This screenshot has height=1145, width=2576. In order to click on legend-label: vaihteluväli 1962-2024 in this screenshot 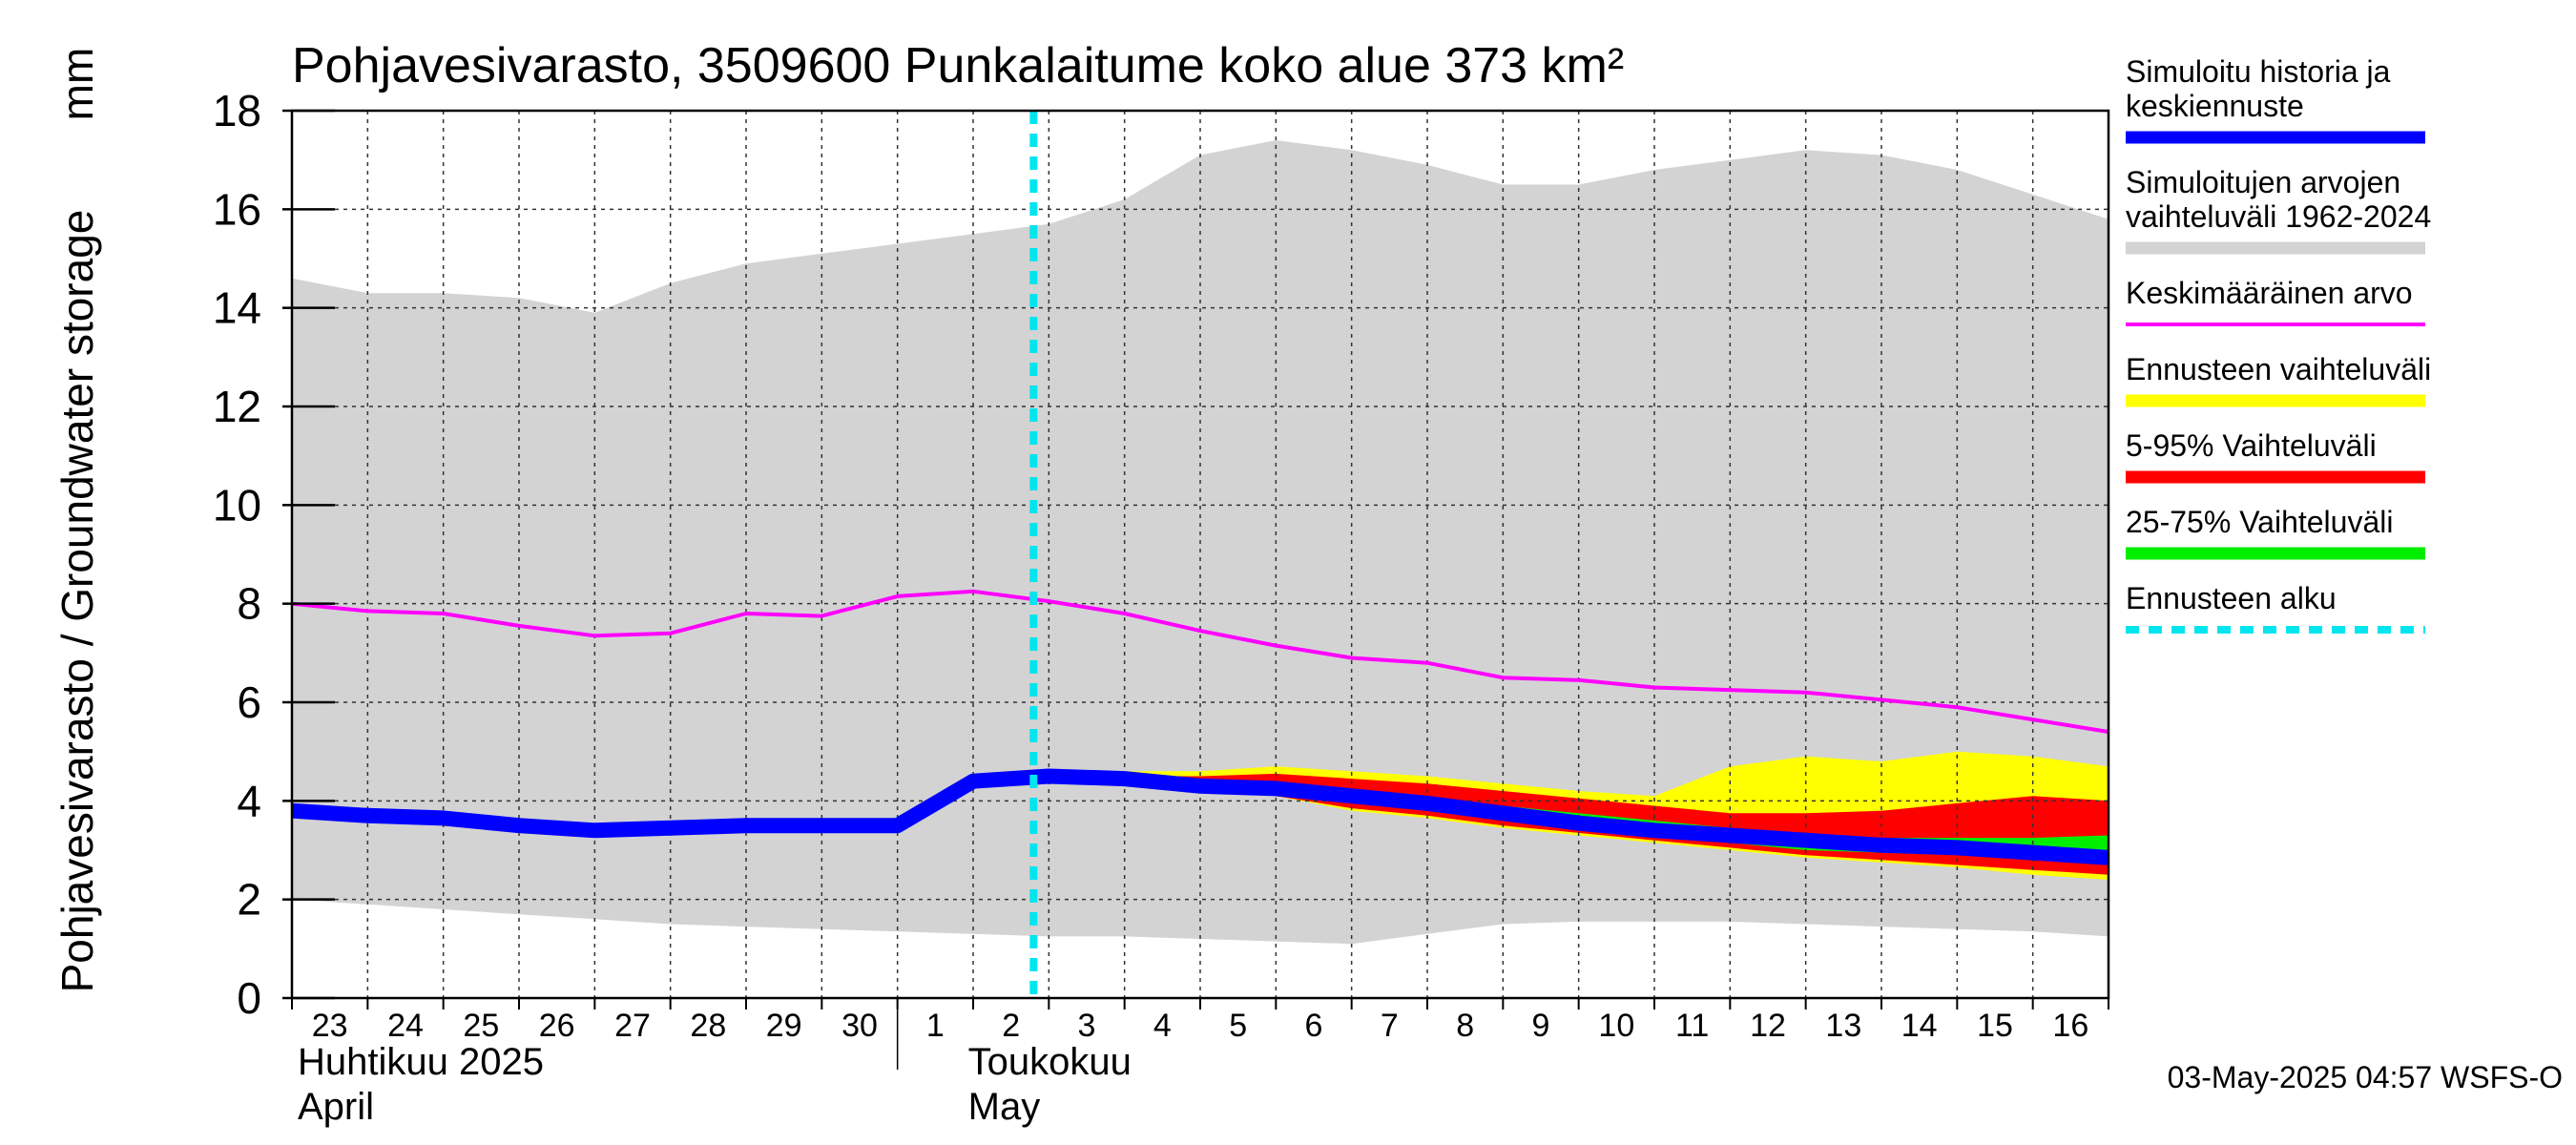, I will do `click(2278, 217)`.